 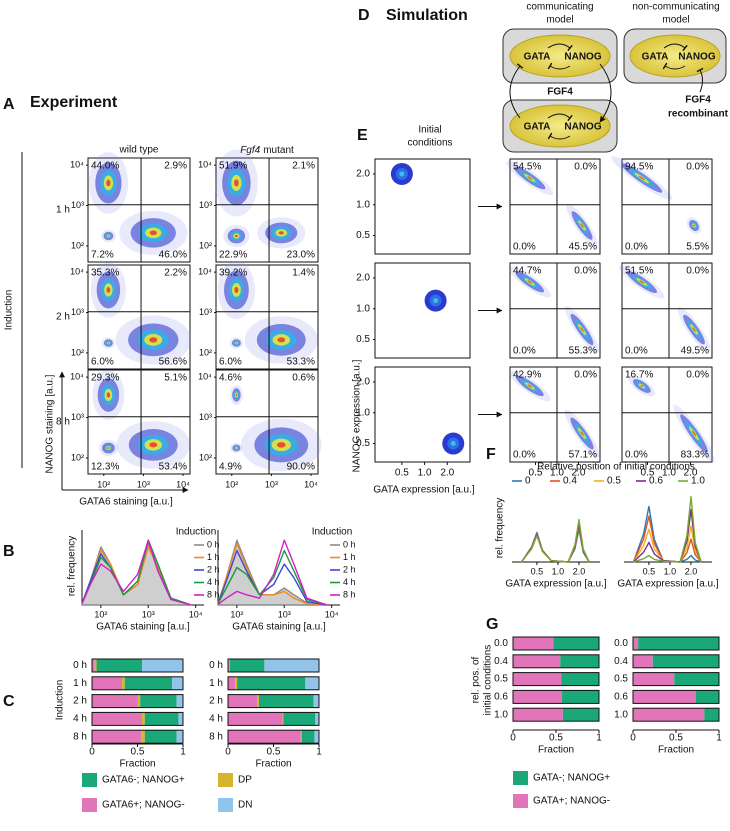 What do you see at coordinates (9, 701) in the screenshot?
I see `panel-label: C` at bounding box center [9, 701].